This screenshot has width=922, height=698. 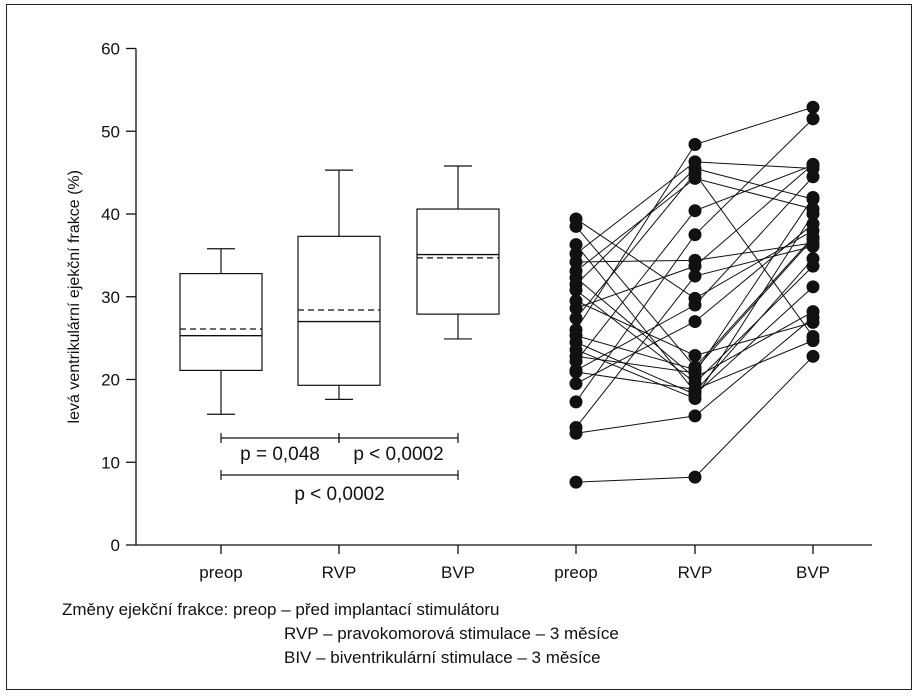 I want to click on y-tick-label: 10, so click(x=110, y=462).